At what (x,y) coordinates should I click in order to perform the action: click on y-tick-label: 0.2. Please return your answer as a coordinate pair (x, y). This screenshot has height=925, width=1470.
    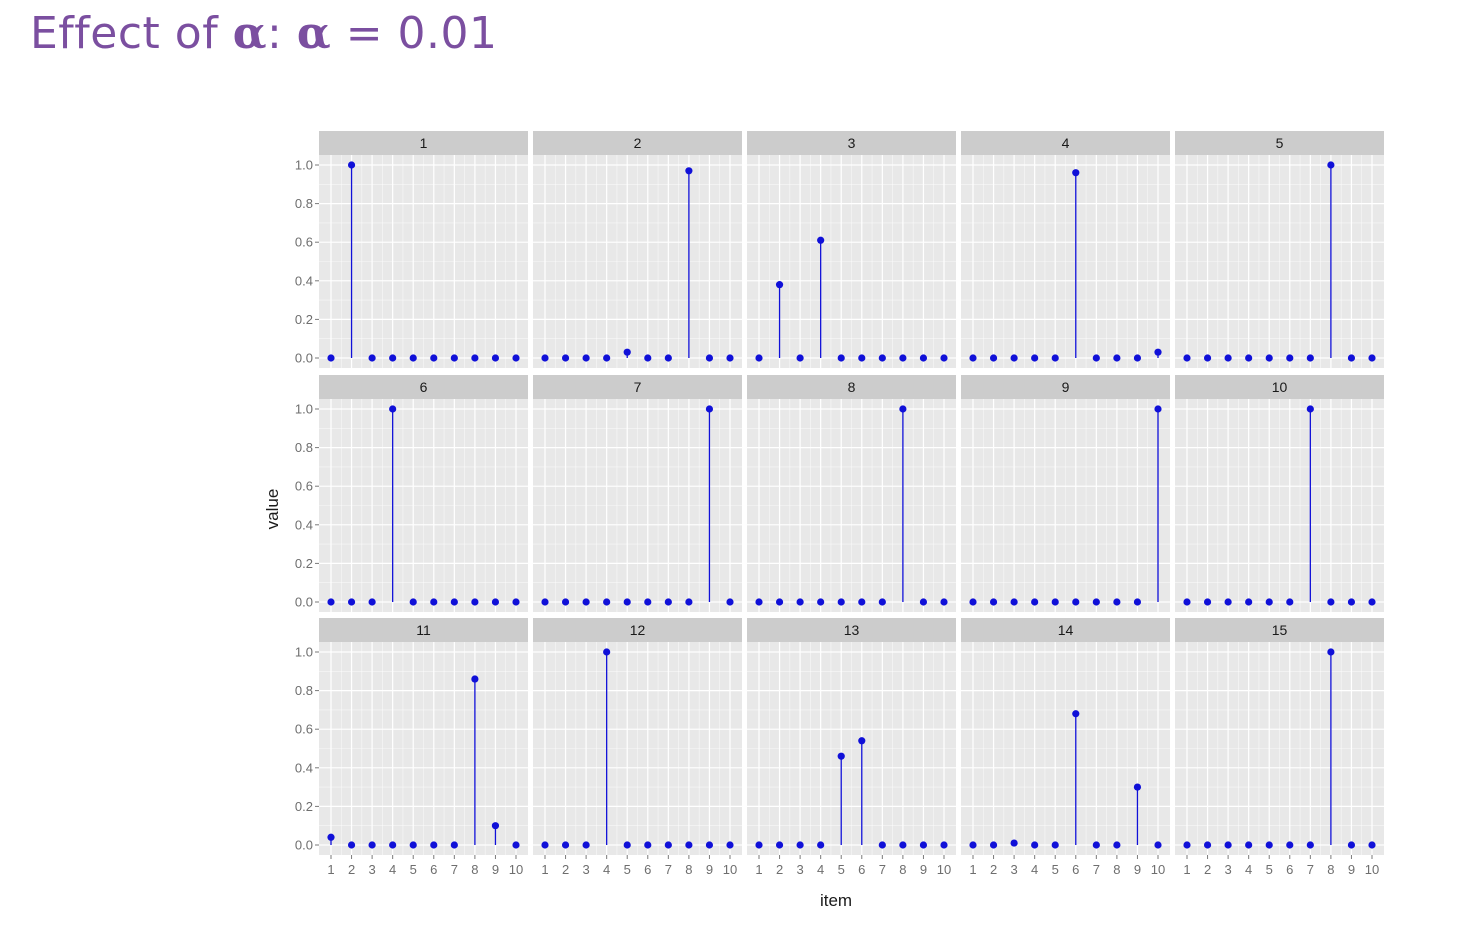
    Looking at the image, I should click on (304, 806).